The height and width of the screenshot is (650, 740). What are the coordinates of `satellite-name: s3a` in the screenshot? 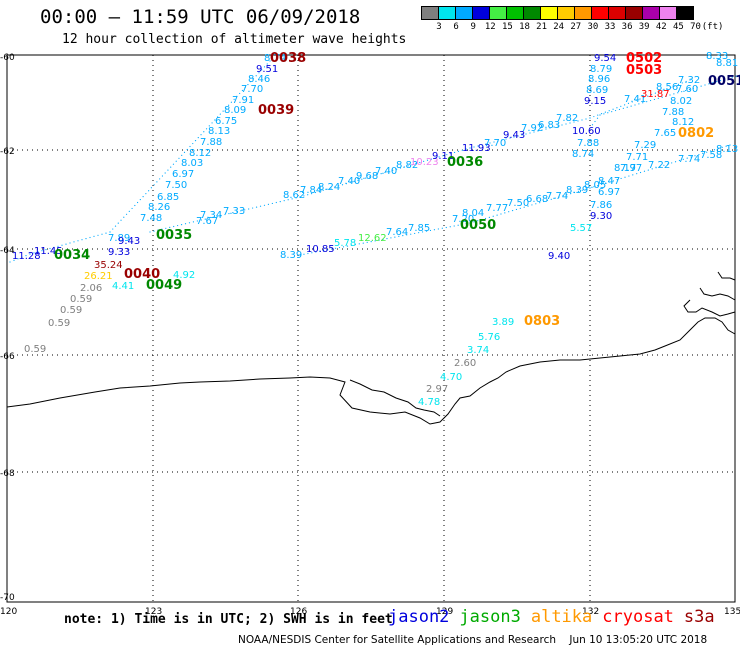 It's located at (699, 617).